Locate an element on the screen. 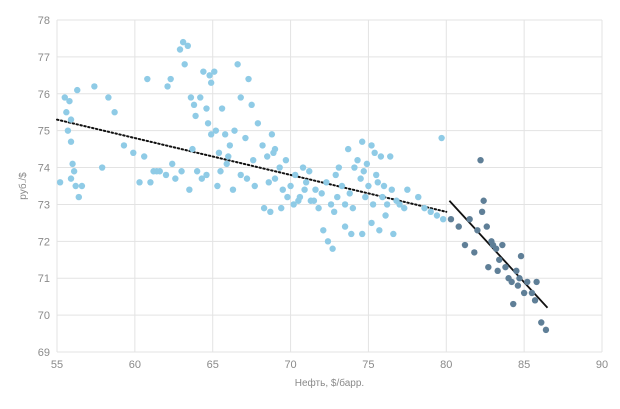  x-tick-label: 60 is located at coordinates (135, 365).